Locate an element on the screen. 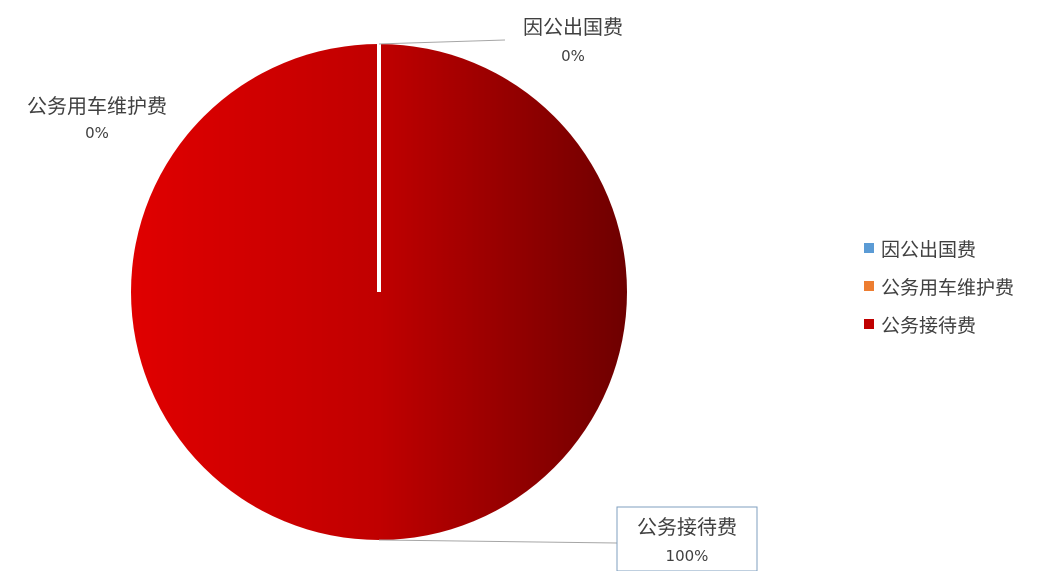  legend: 因公出国费 公务用车维护费 公务接待费 is located at coordinates (939, 286).